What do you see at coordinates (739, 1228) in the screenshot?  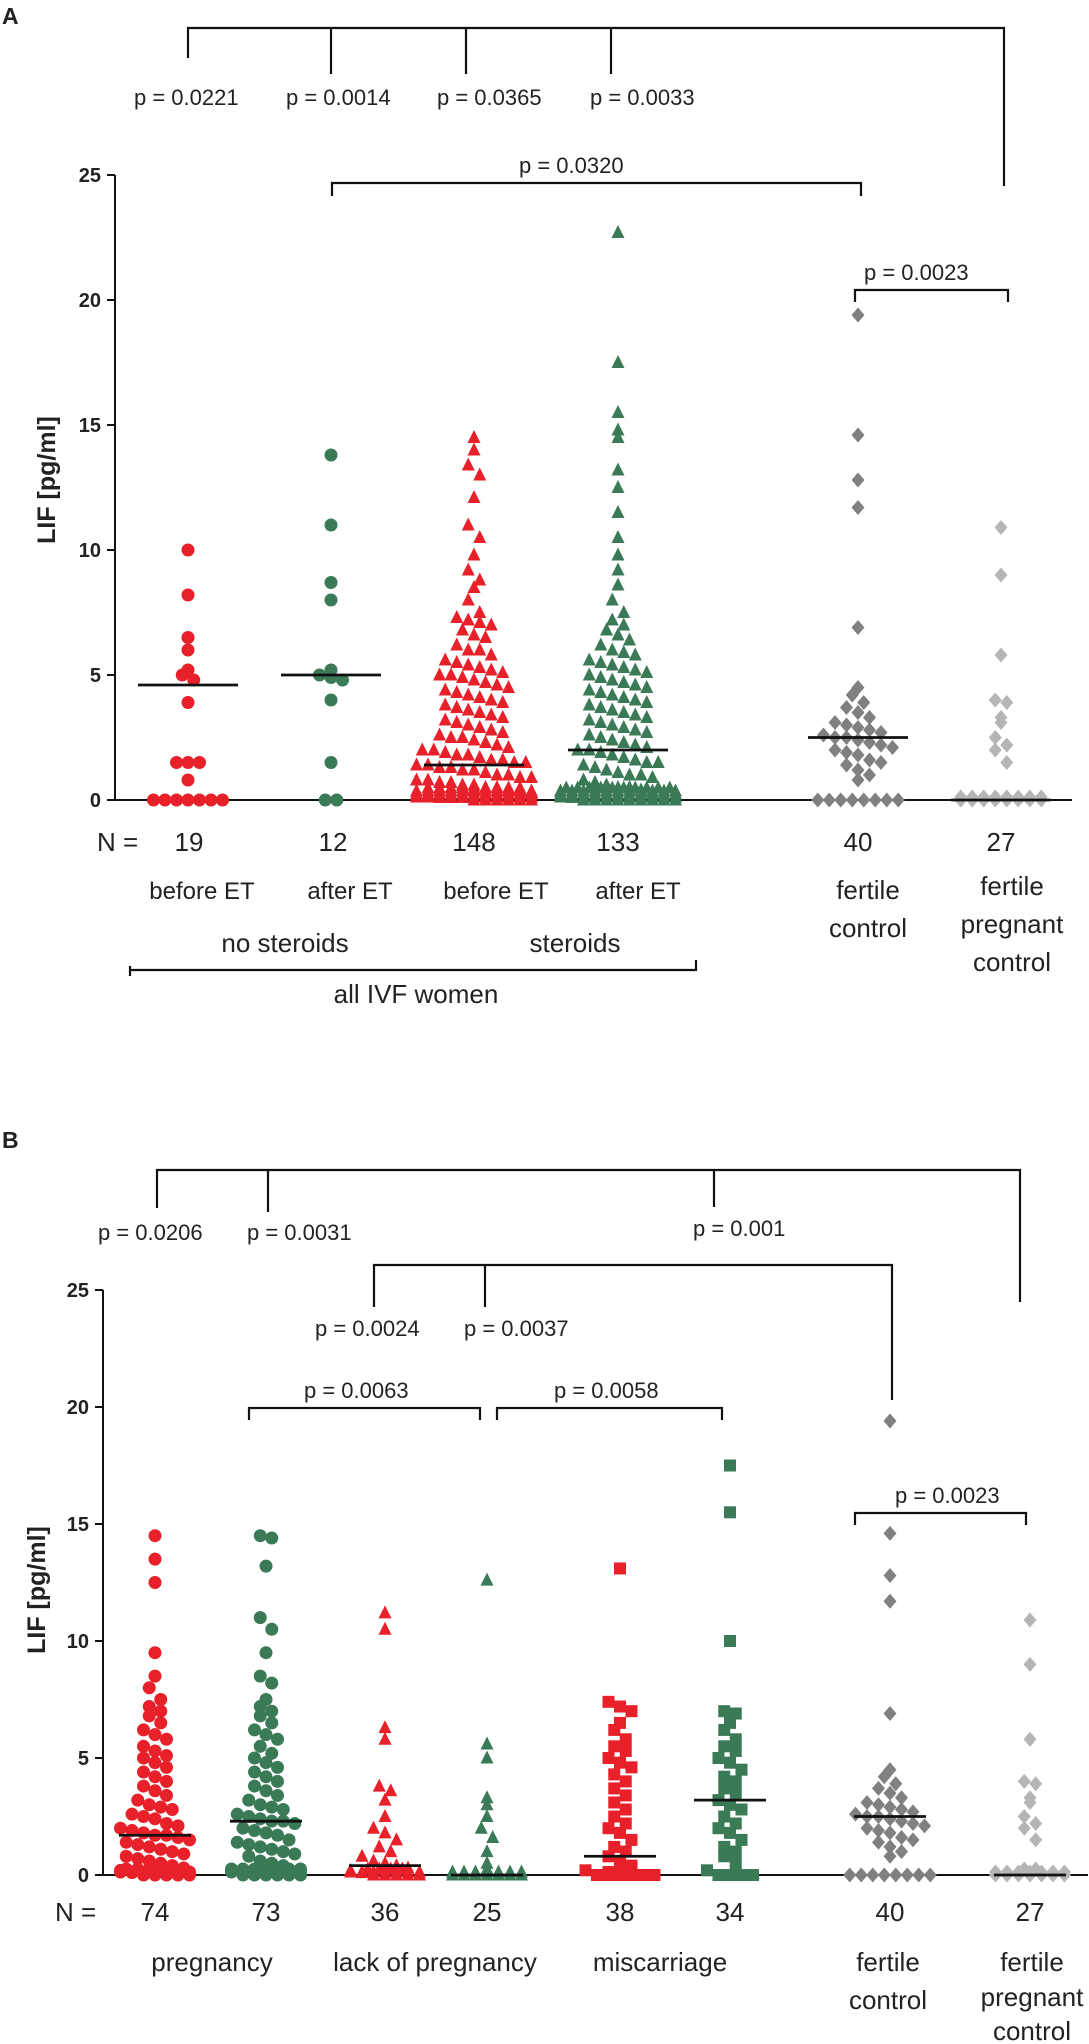 I see `pval-b-3: p = 0.001` at bounding box center [739, 1228].